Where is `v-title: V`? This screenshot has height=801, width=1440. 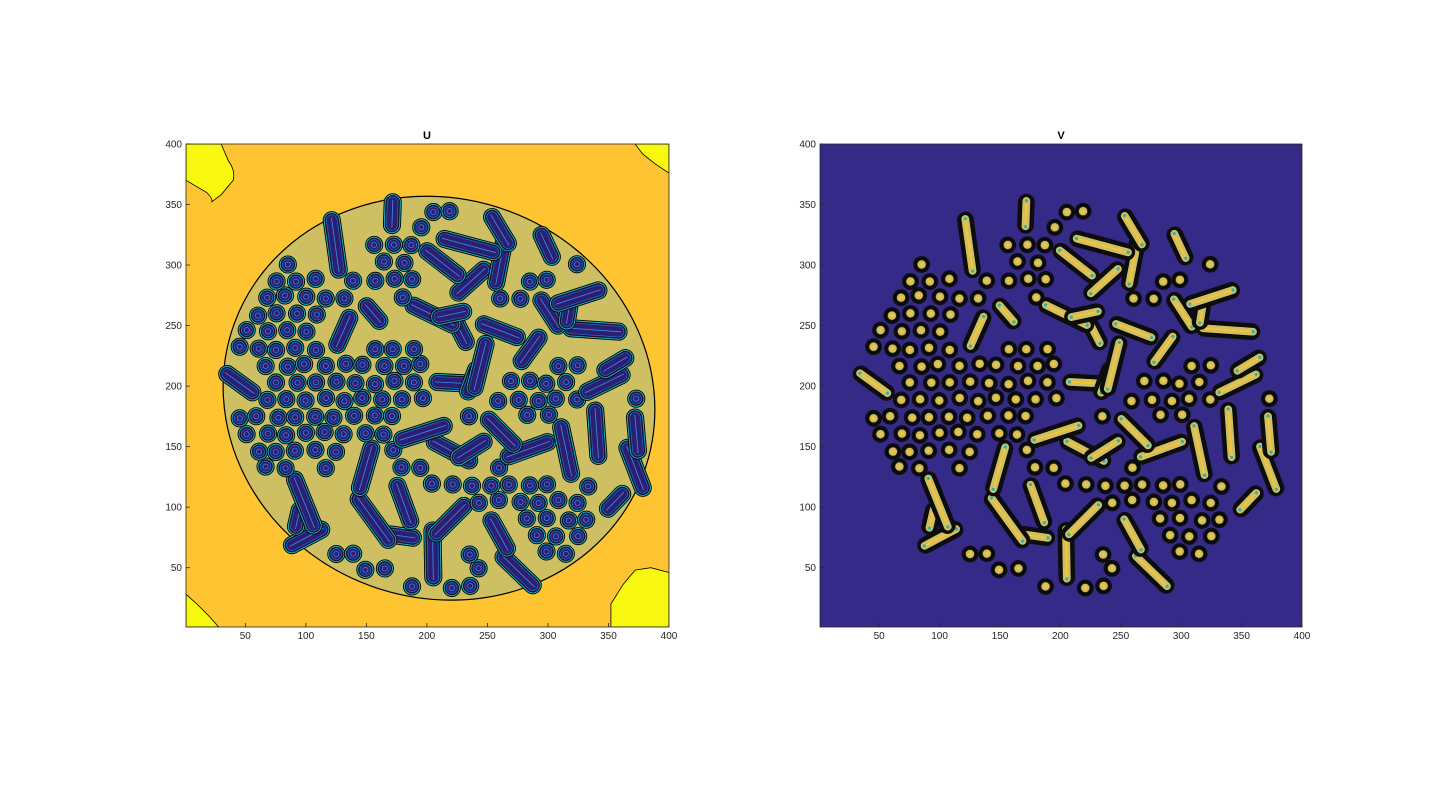
v-title: V is located at coordinates (1061, 136).